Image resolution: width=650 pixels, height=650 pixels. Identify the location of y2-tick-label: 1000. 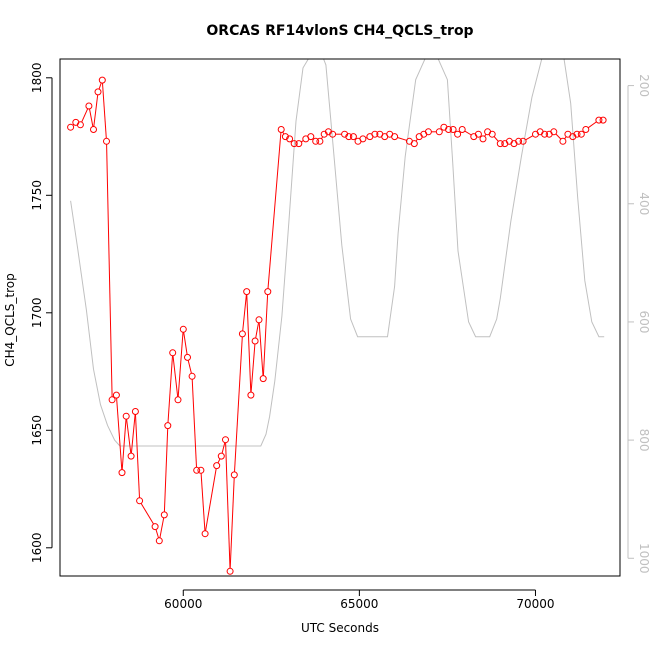
(643, 558).